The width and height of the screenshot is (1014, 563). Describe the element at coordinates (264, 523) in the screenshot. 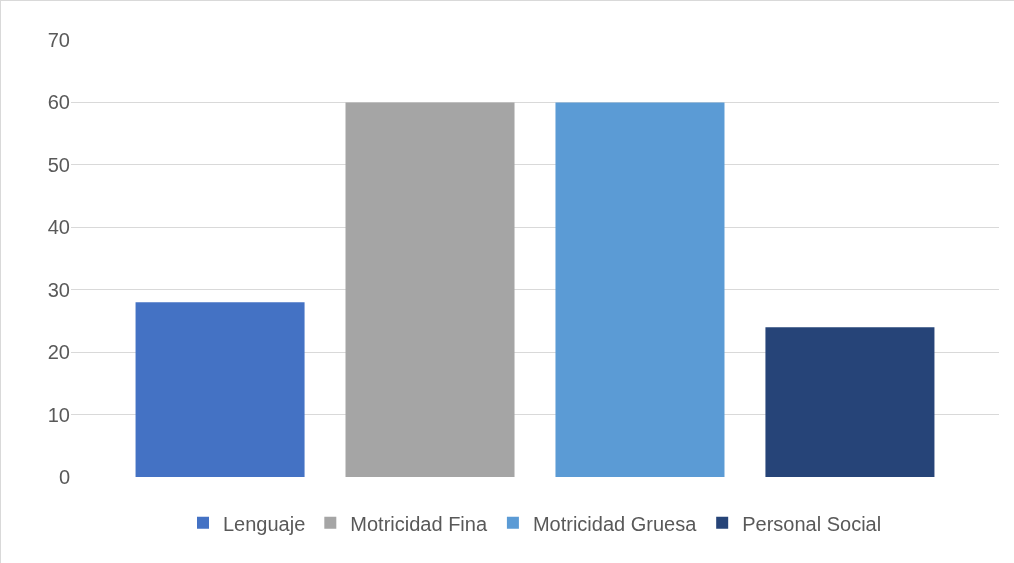

I see `legend-label: Lenguaje` at that location.